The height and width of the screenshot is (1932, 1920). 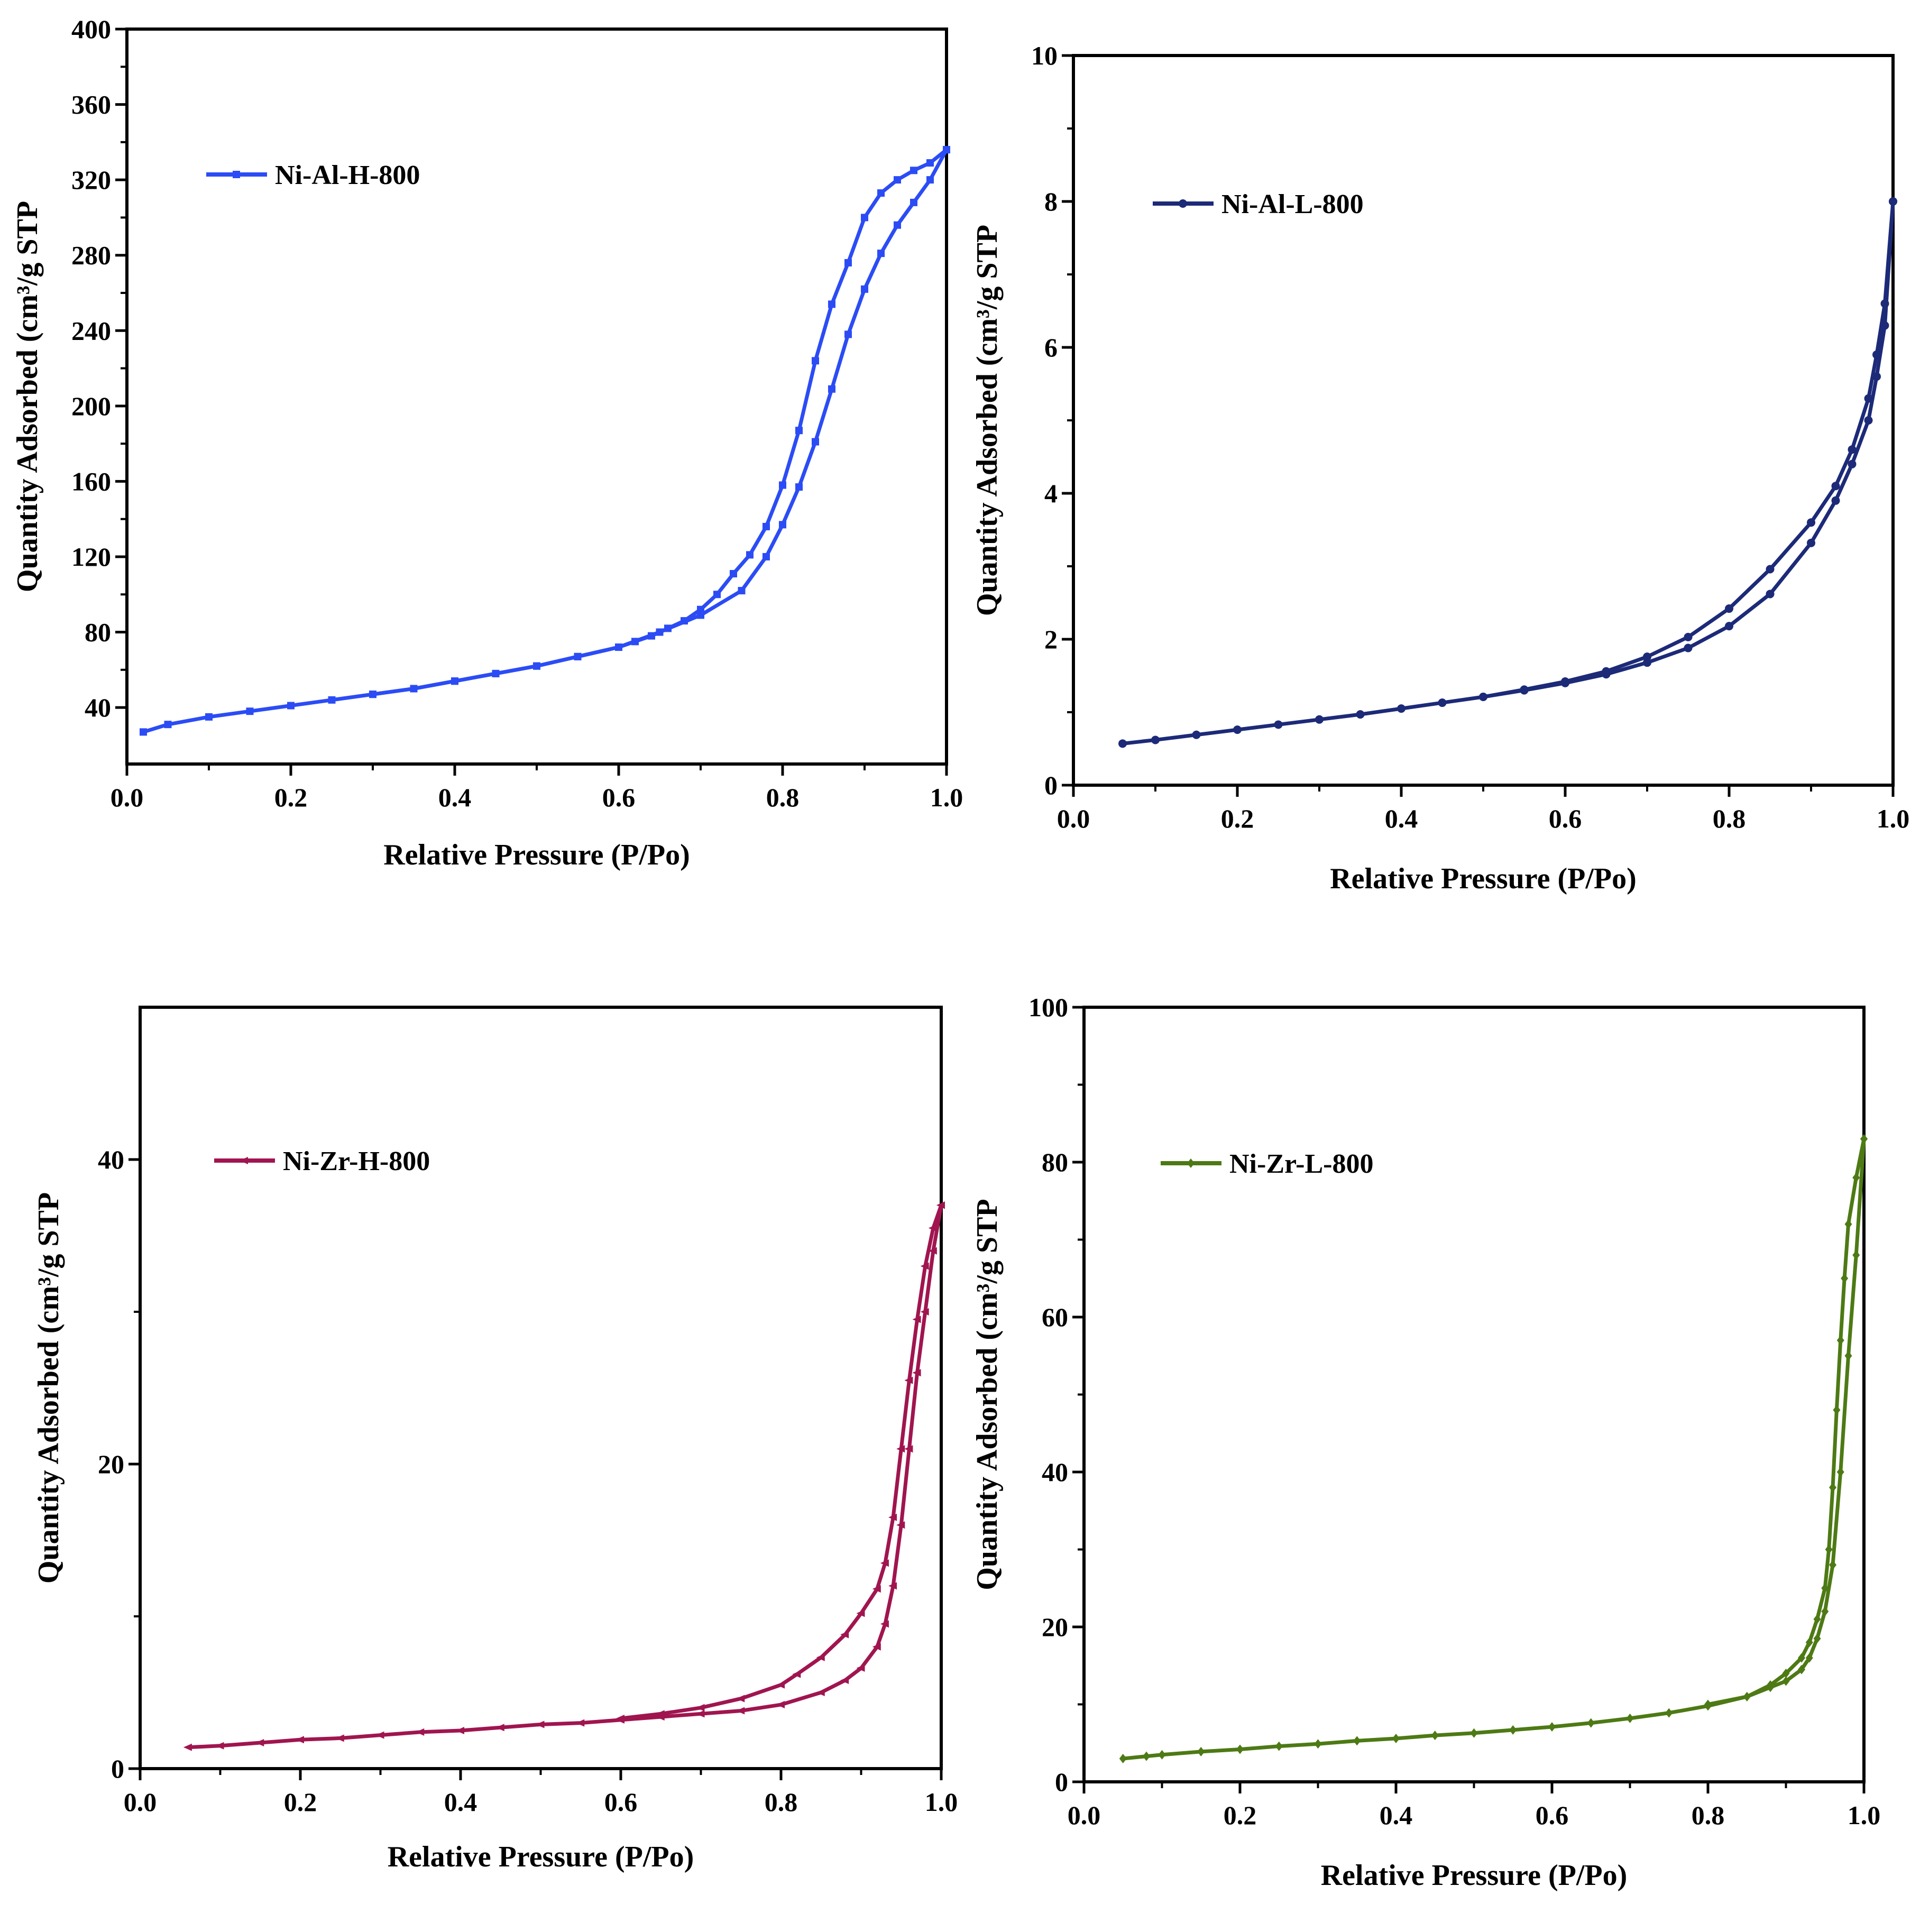 What do you see at coordinates (1301, 1164) in the screenshot?
I see `legend-label: Ni-Zr-L-800` at bounding box center [1301, 1164].